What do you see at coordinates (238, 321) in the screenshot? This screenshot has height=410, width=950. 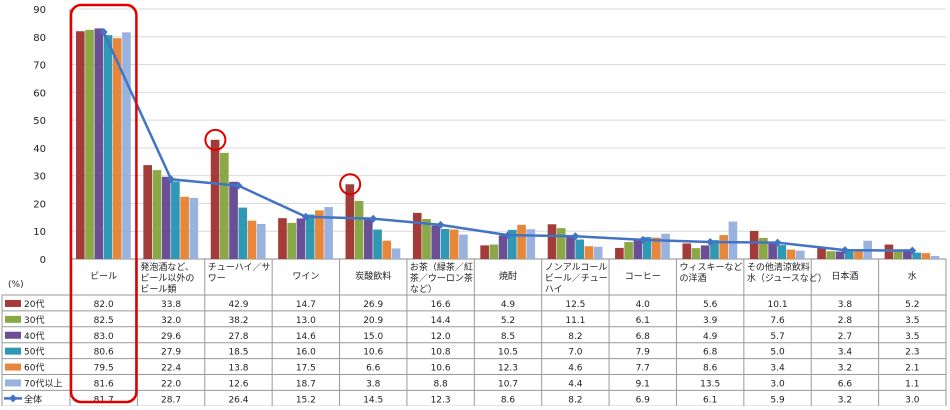 I see `data-label: 38.2` at bounding box center [238, 321].